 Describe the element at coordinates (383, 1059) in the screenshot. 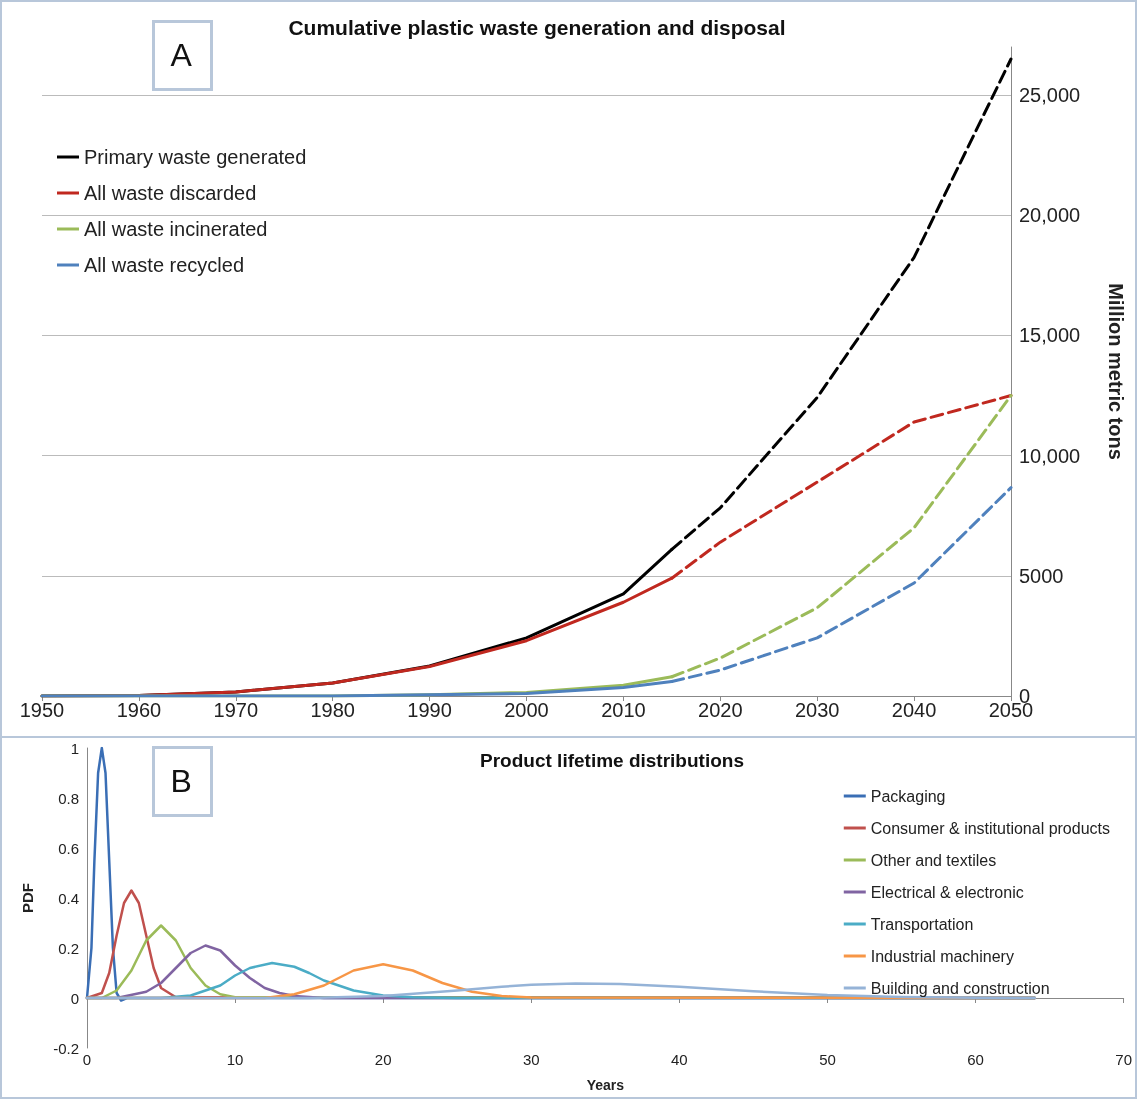

I see `x-tick-label: 20` at that location.